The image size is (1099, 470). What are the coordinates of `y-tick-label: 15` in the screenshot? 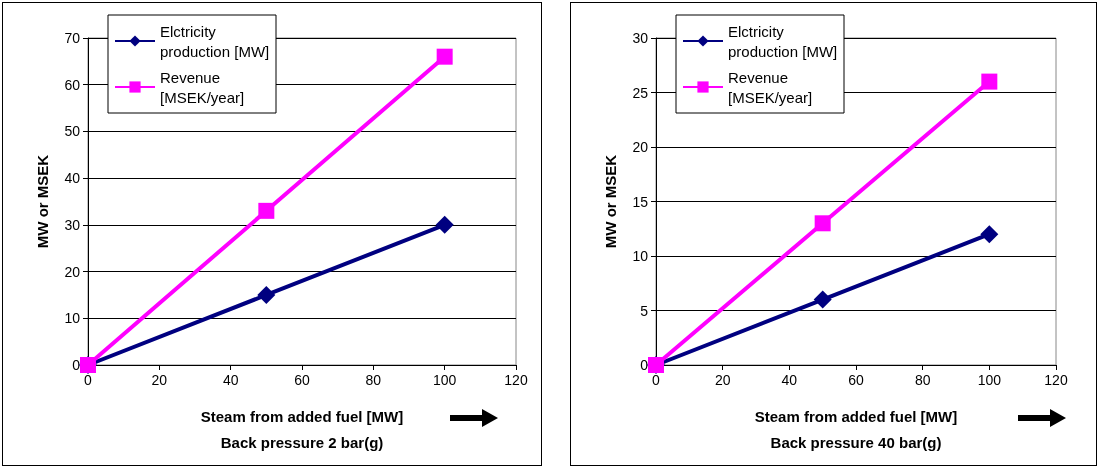 It's located at (640, 201).